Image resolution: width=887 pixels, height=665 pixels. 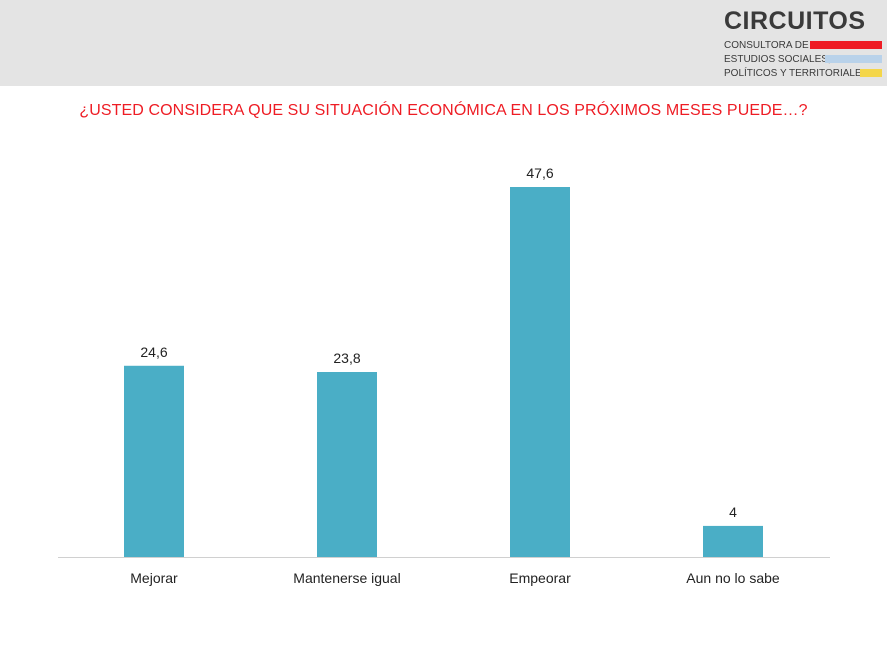 I want to click on logo-line-3: POLÍTICOS Y TERRITORIALES, so click(x=796, y=73).